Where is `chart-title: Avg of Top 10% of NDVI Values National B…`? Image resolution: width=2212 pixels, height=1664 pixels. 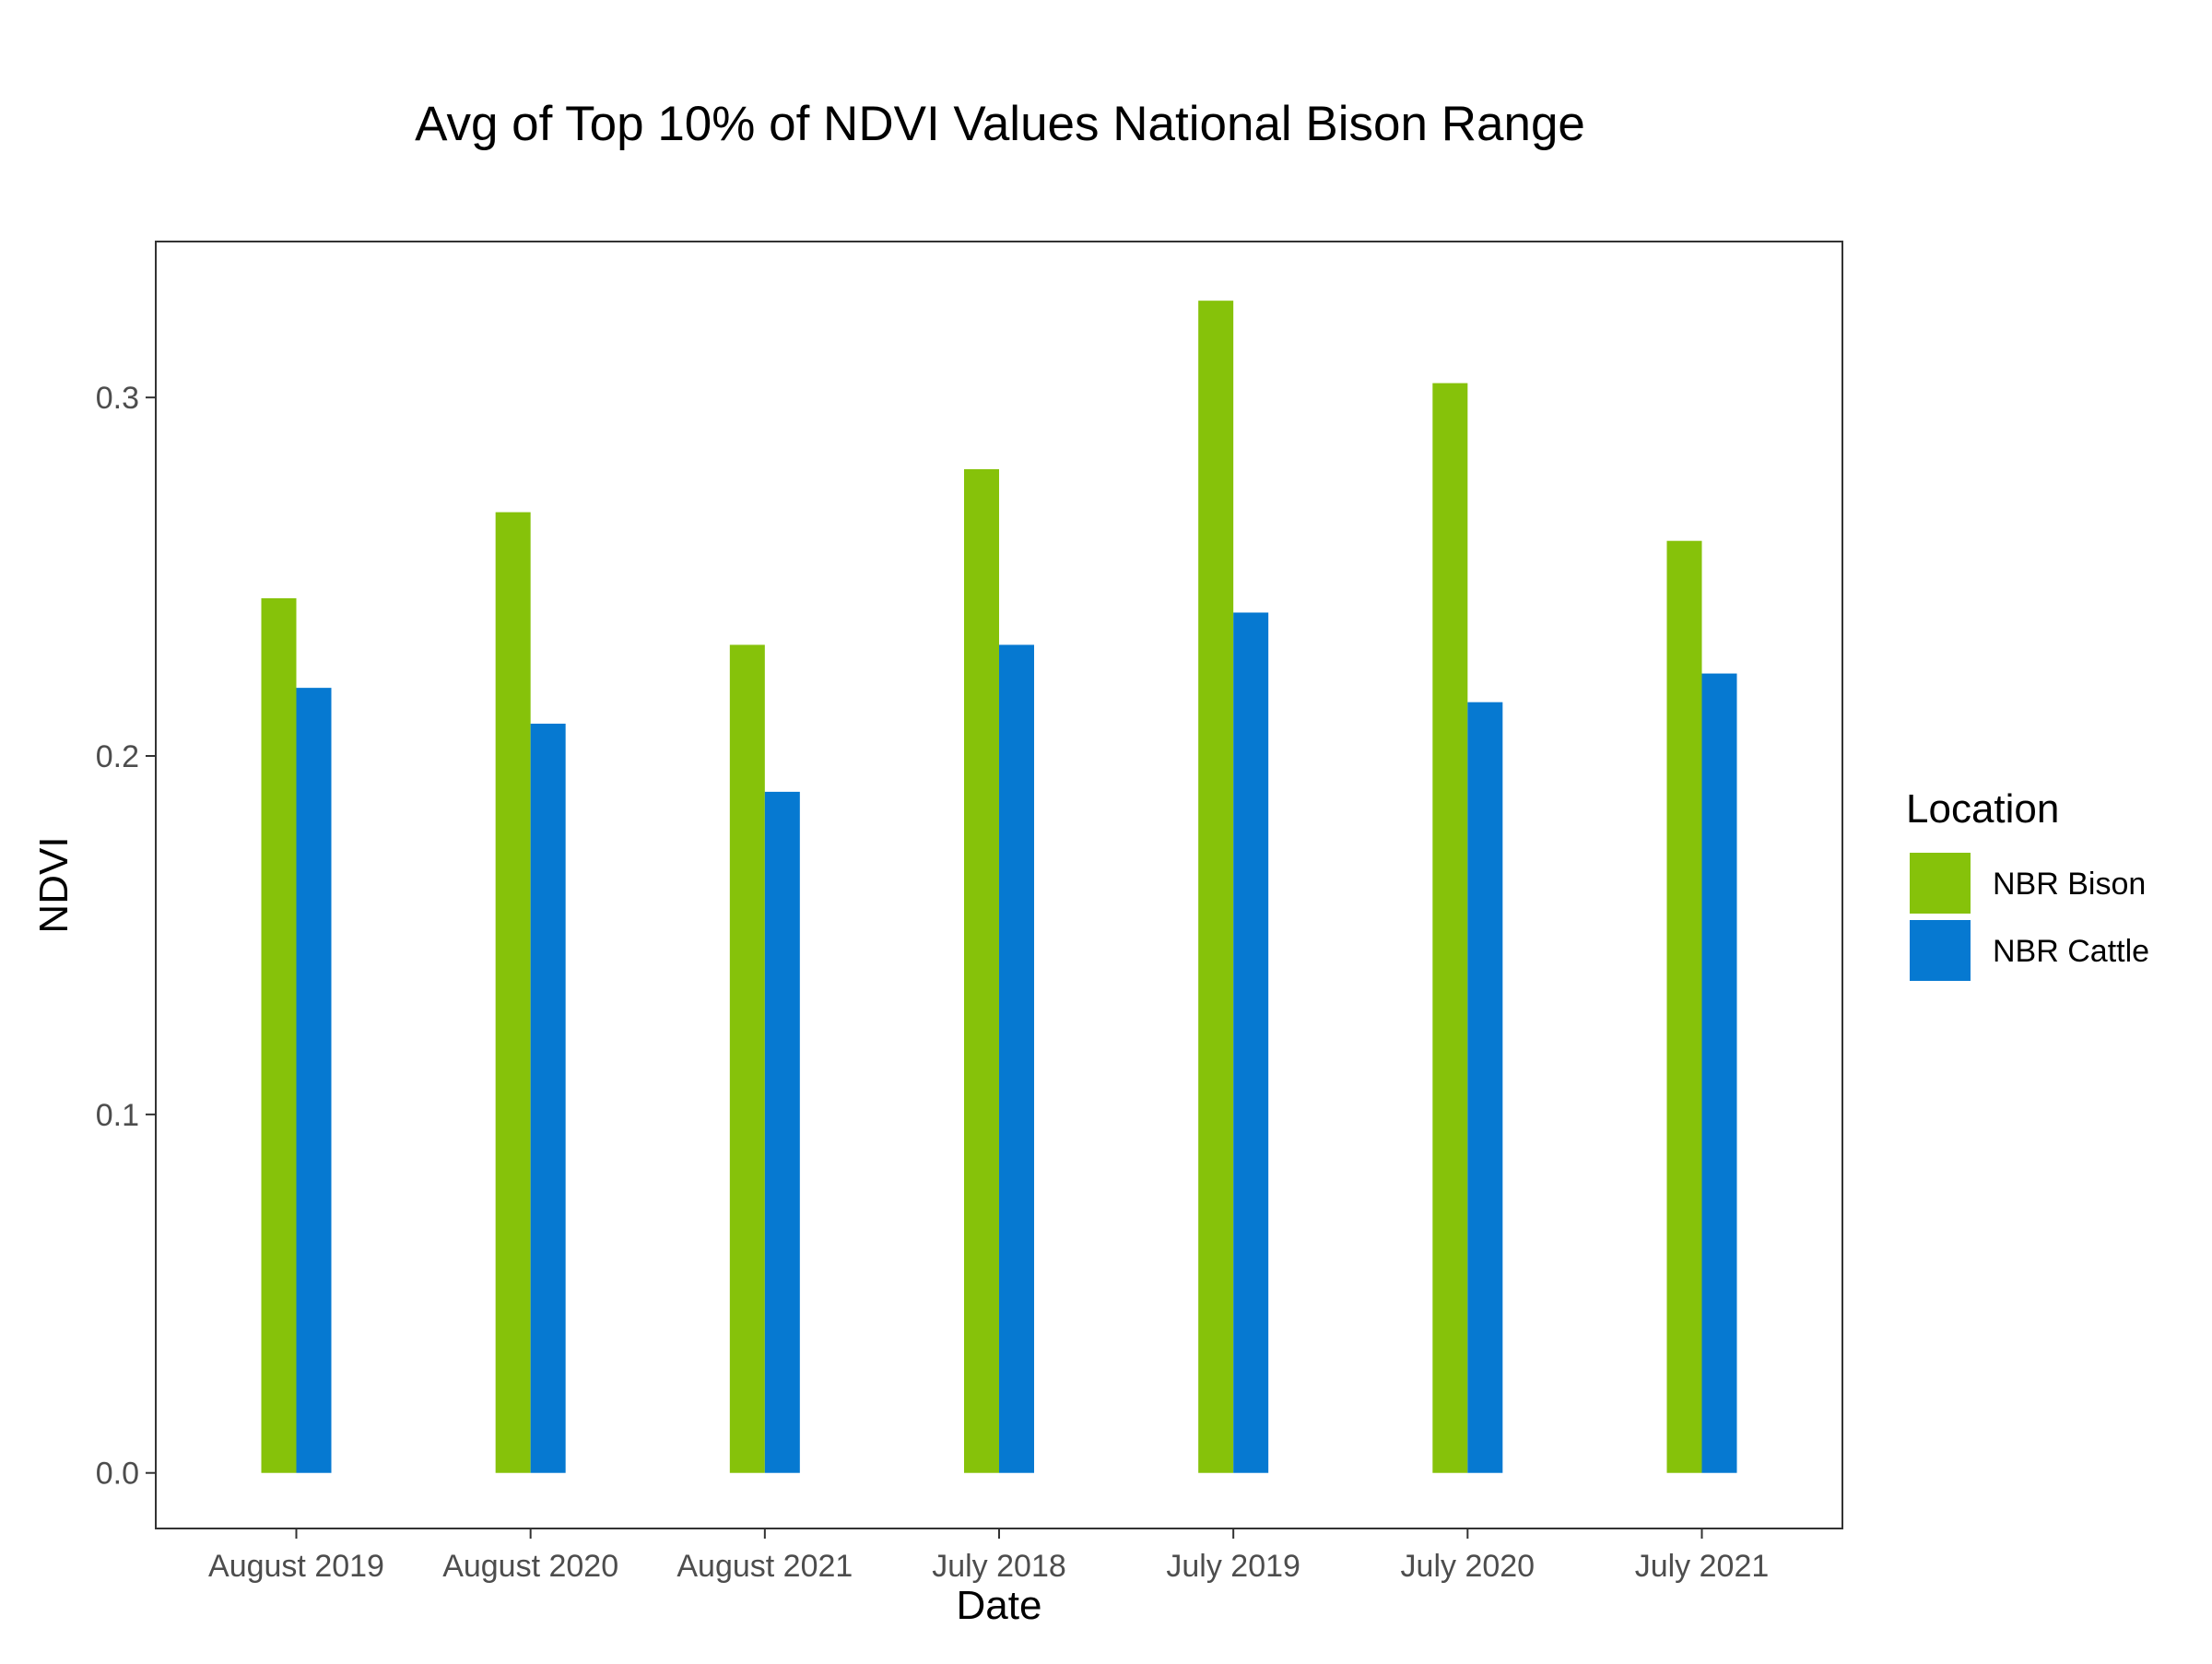
chart-title: Avg of Top 10% of NDVI Values National B… is located at coordinates (1000, 124).